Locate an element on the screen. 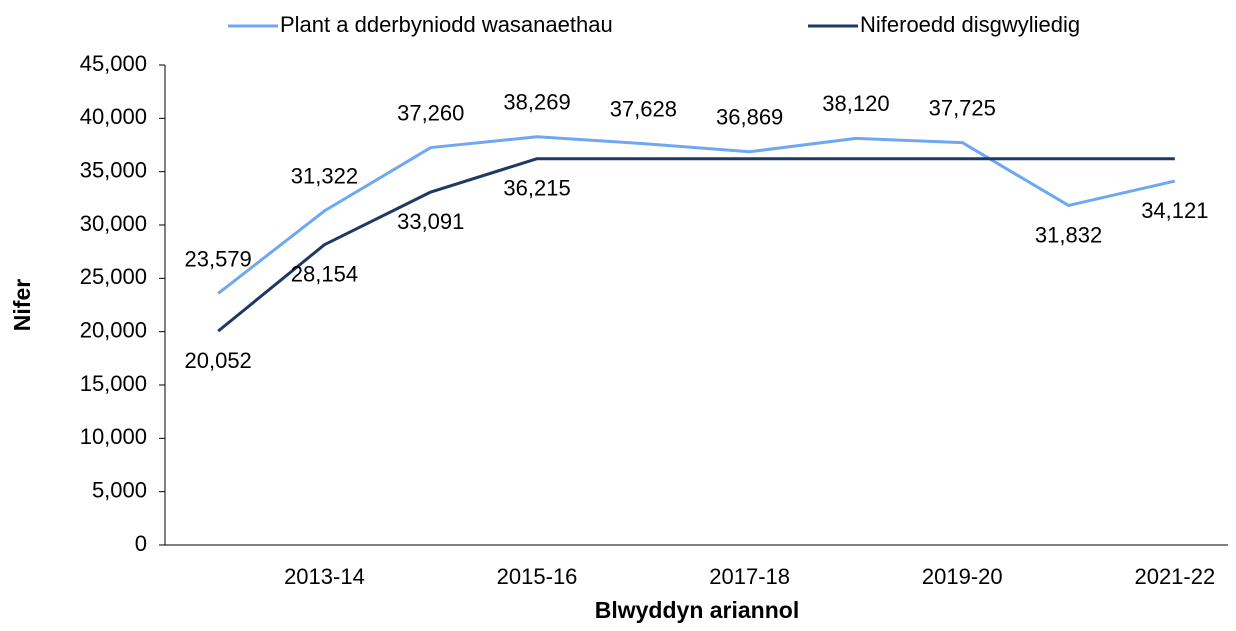  data-label: 37,628 is located at coordinates (643, 108).